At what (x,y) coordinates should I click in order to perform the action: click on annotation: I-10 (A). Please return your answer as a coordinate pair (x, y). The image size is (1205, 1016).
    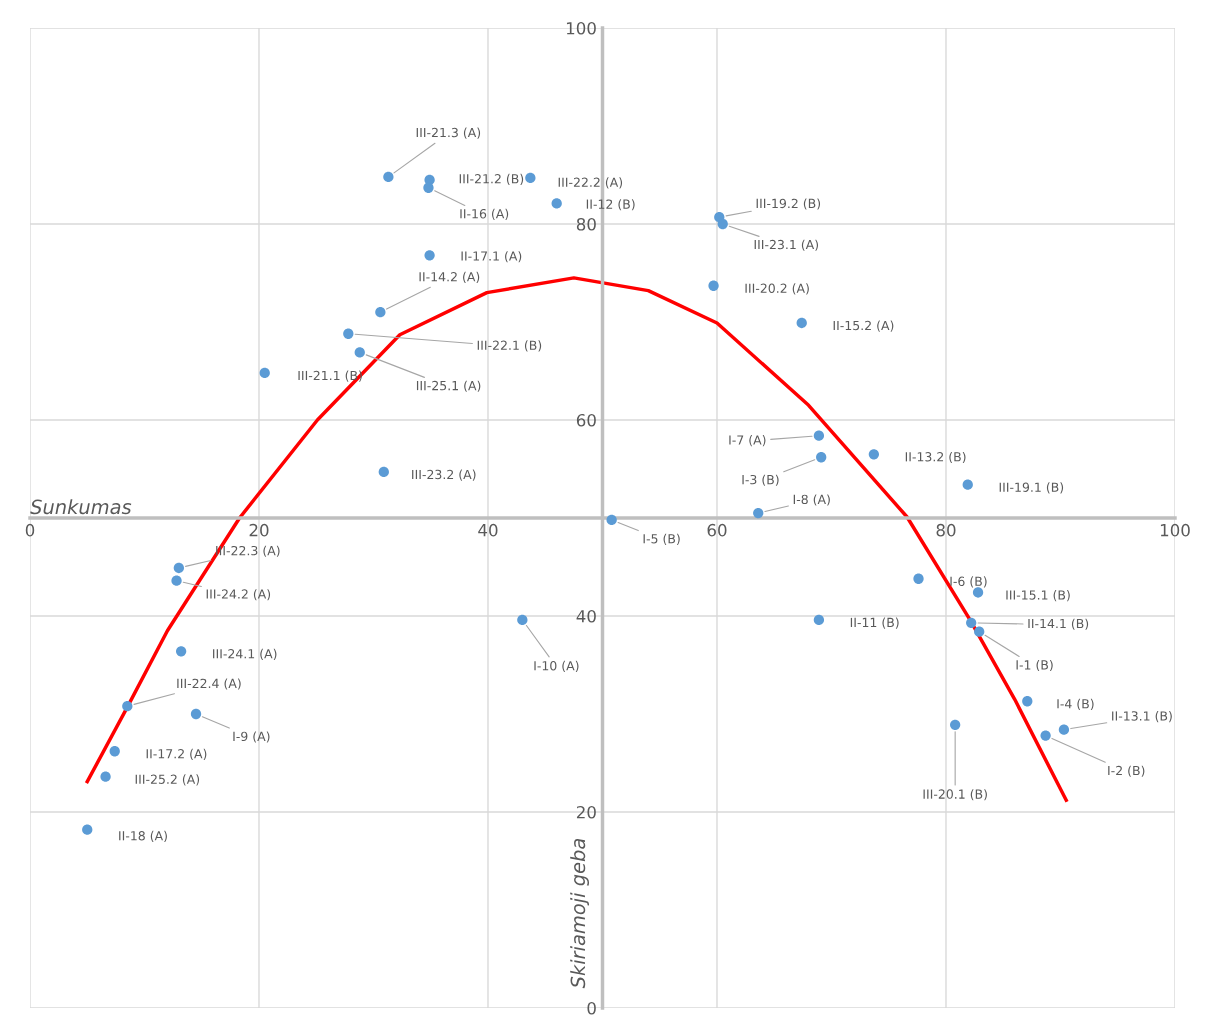
    Looking at the image, I should click on (556, 666).